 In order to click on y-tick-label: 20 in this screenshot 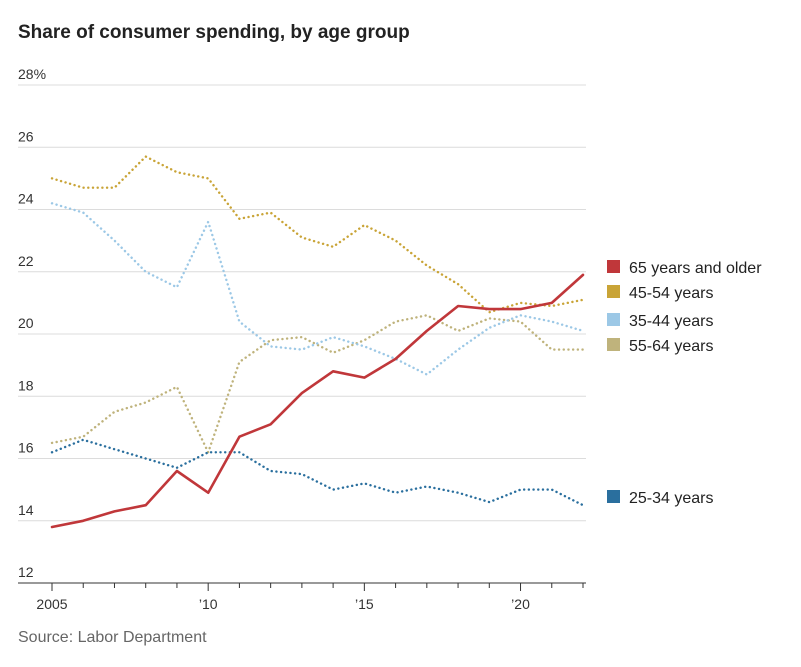, I will do `click(26, 323)`.